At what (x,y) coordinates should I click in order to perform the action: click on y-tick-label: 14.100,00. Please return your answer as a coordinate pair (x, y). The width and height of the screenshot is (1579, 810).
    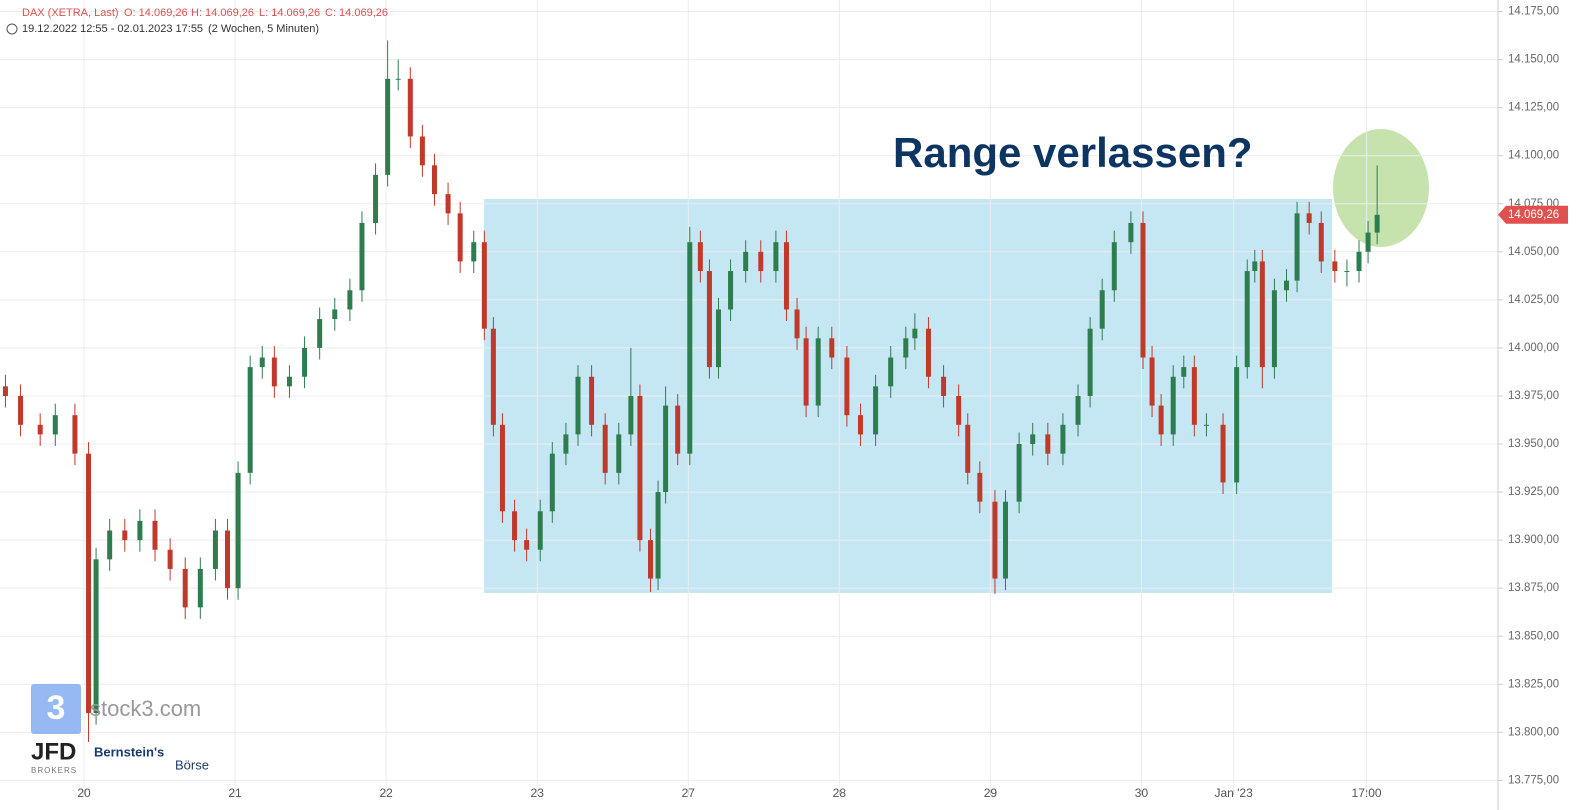
    Looking at the image, I should click on (1533, 156).